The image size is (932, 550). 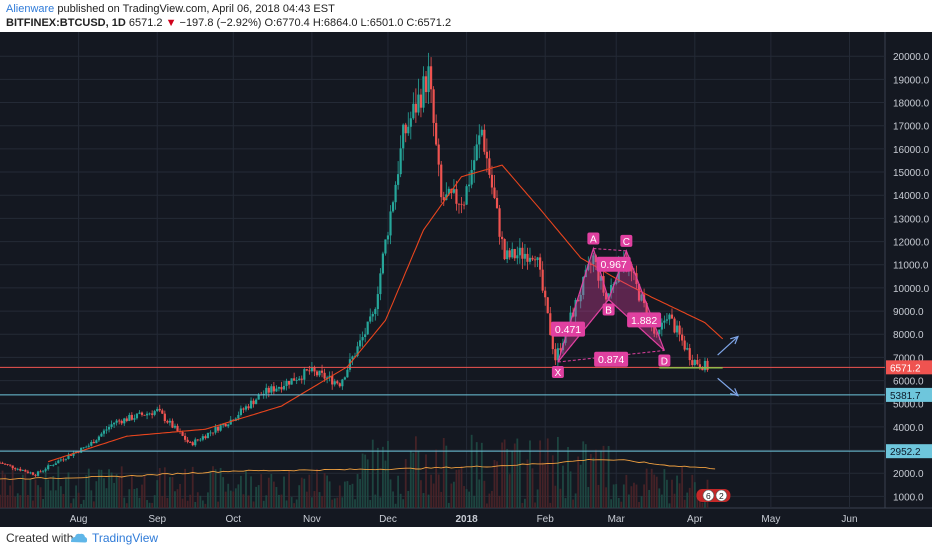 What do you see at coordinates (145, 23) in the screenshot?
I see `last-price: 6571.2` at bounding box center [145, 23].